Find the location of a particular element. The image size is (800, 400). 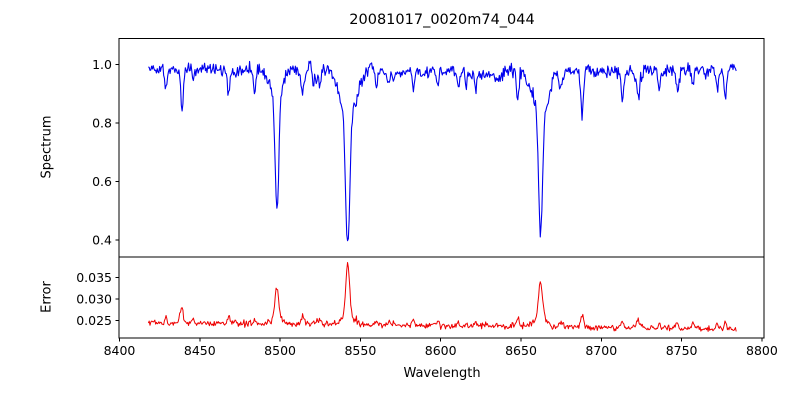

x-tick-label: 8650 is located at coordinates (521, 350).